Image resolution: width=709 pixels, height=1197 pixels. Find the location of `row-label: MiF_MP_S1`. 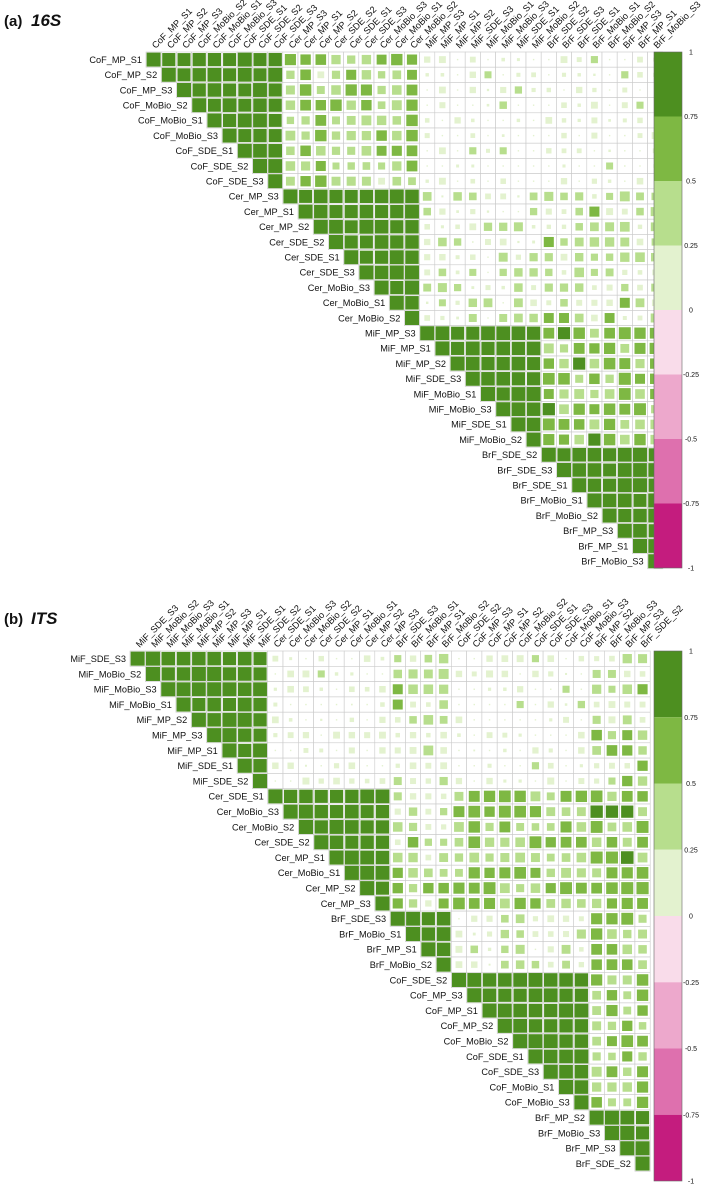

row-label: MiF_MP_S1 is located at coordinates (192, 751).